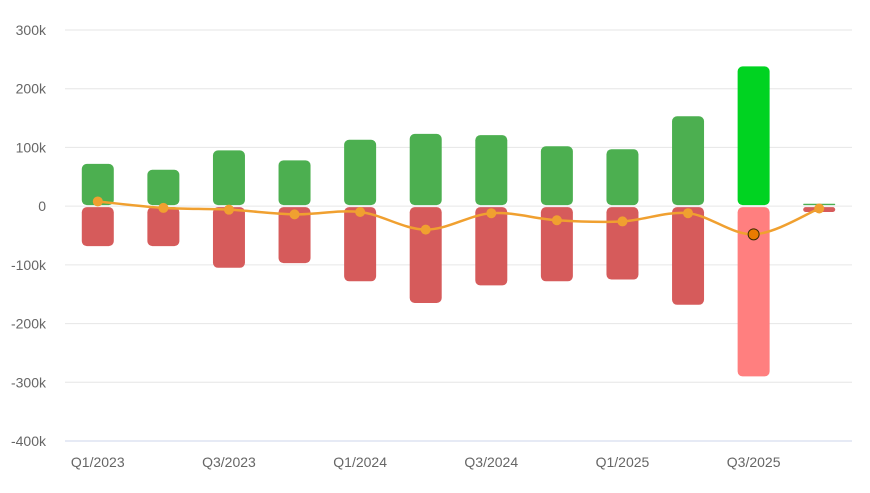  Describe the element at coordinates (29, 265) in the screenshot. I see `y-tick-label: -100k` at that location.